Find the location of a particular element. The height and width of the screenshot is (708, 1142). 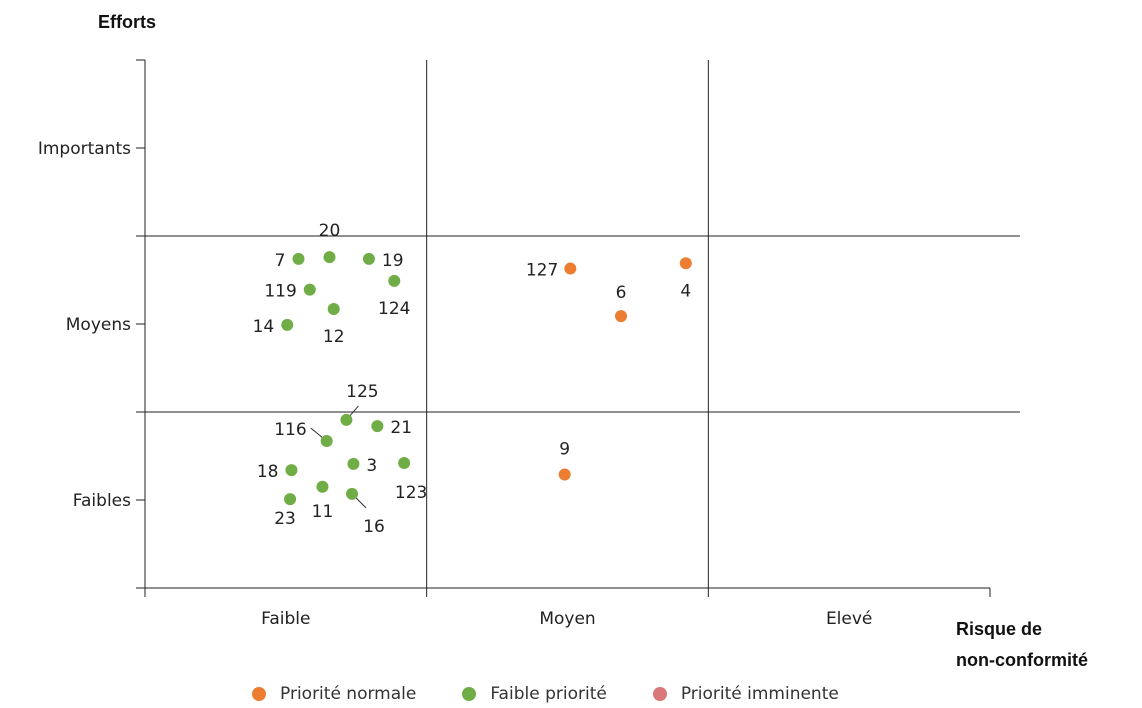

point-label: 9 is located at coordinates (564, 449).